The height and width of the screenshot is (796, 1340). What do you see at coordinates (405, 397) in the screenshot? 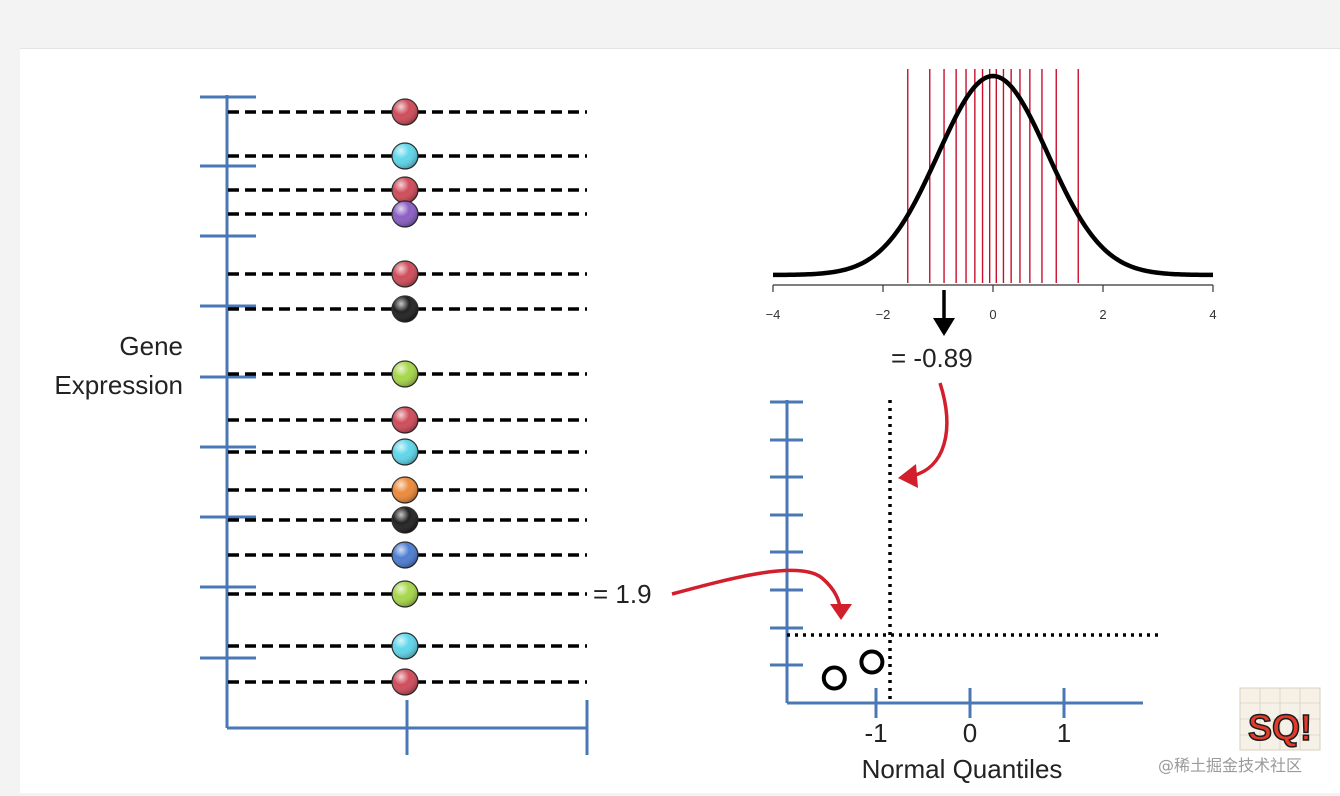
I see `data-points` at bounding box center [405, 397].